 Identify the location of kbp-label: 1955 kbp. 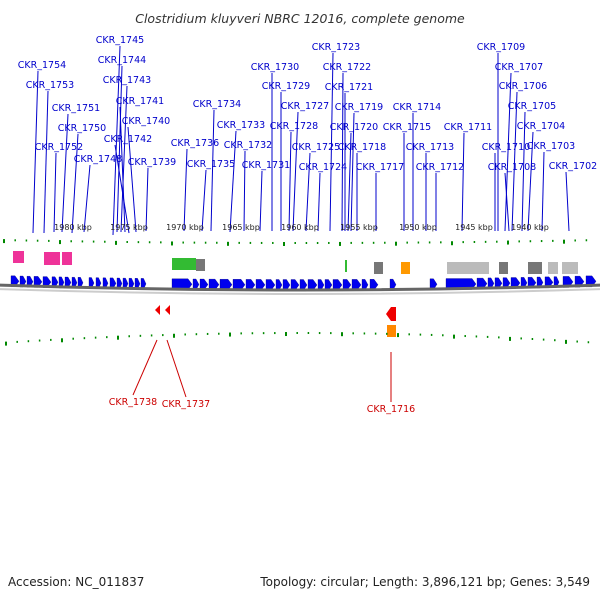
(359, 227).